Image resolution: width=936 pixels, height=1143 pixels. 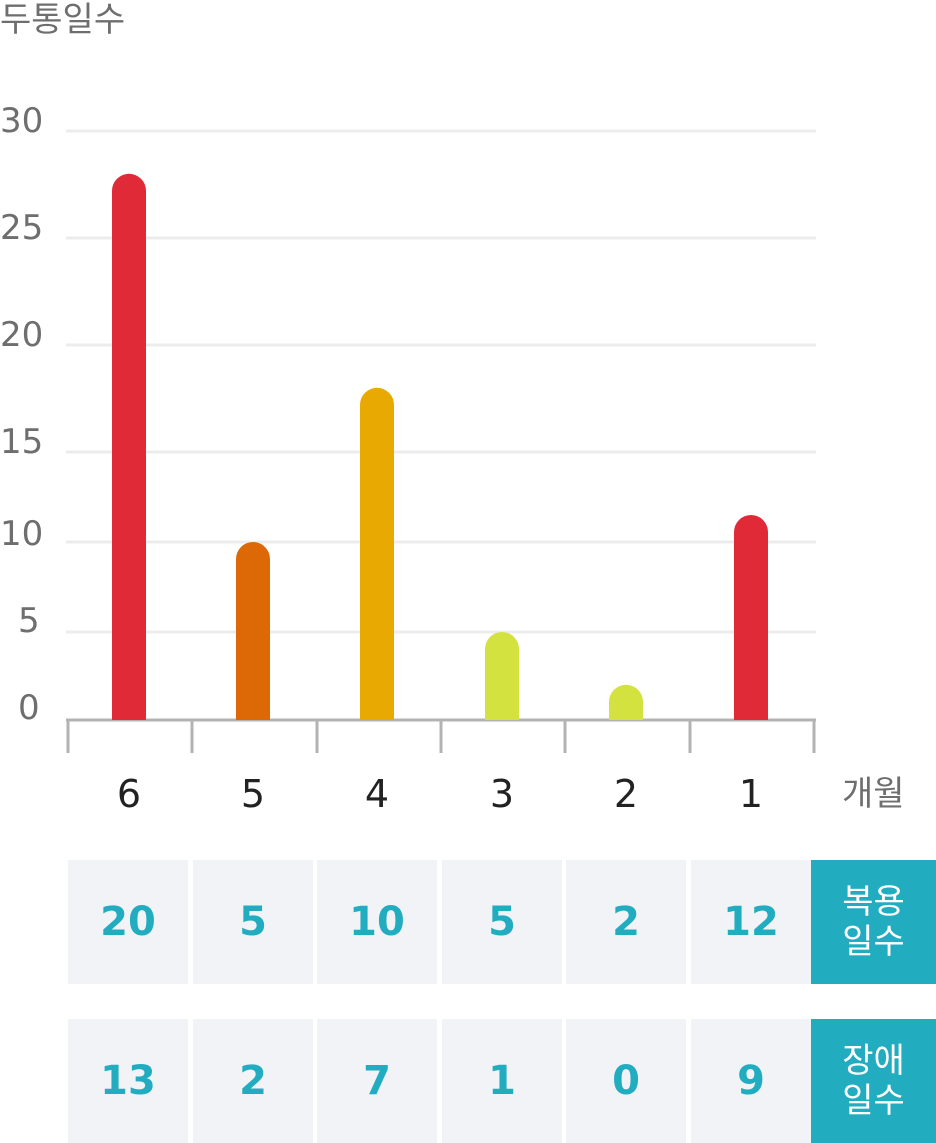 I want to click on row-header-dosage-days: 복용 일수, so click(x=873, y=922).